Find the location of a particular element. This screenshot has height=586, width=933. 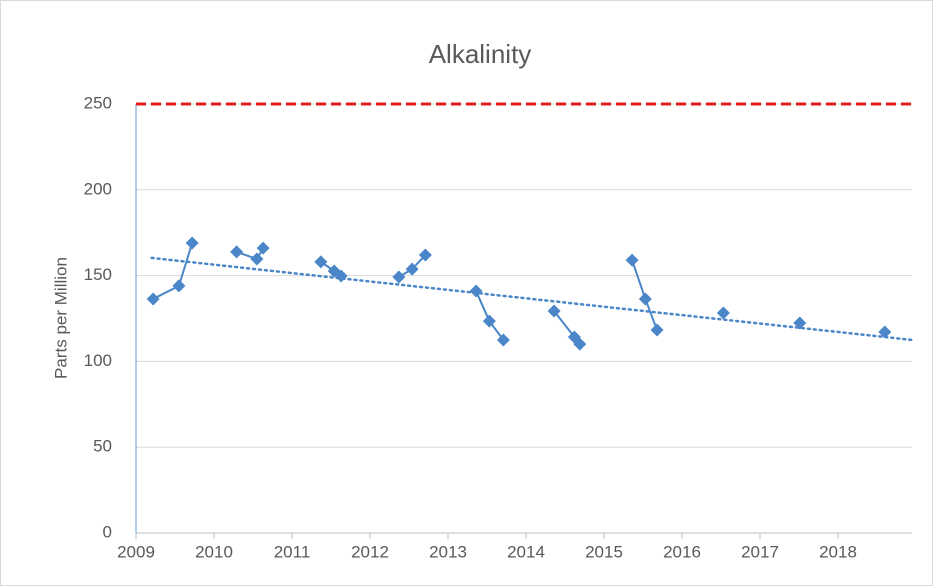

x-tick-label: 2010 is located at coordinates (214, 551).